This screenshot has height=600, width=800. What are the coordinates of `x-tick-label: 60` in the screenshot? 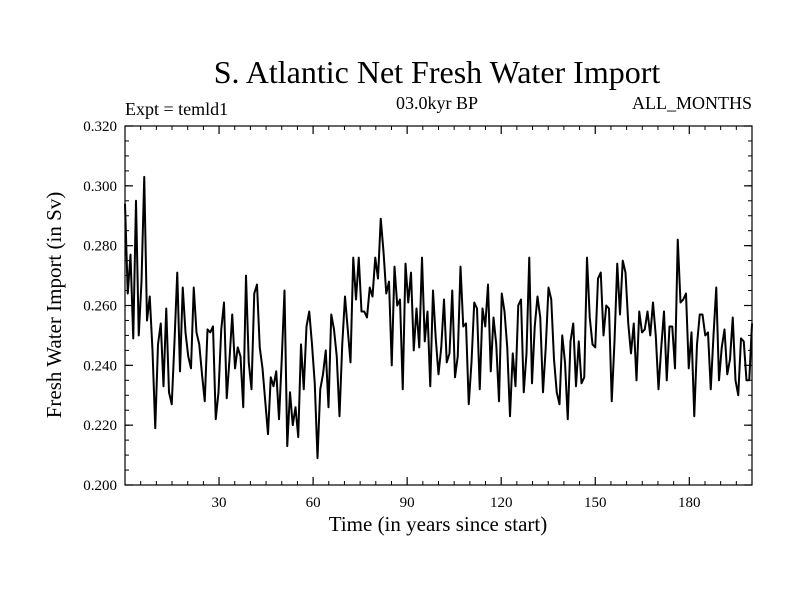 It's located at (313, 503).